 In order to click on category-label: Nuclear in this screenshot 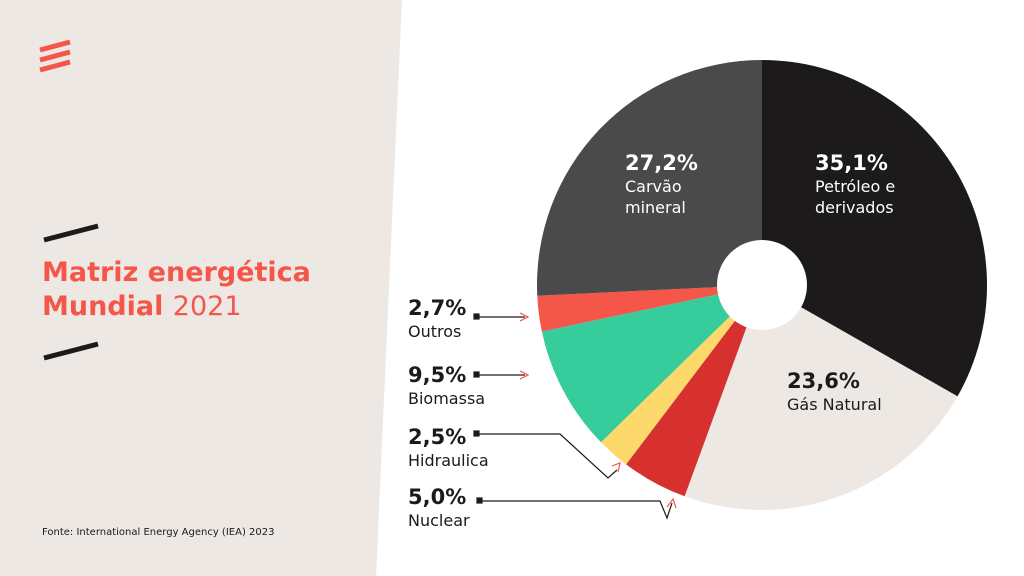, I will do `click(439, 521)`.